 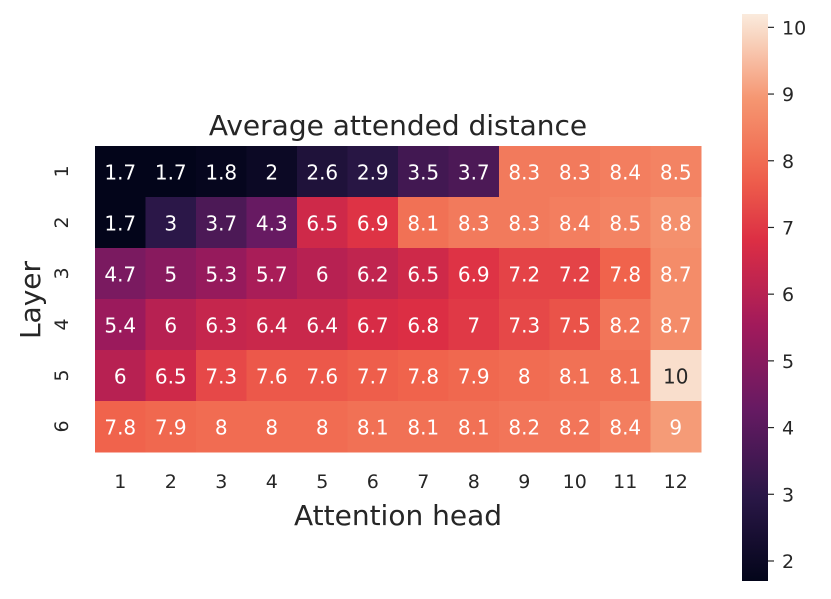 I want to click on cell-value-label: 2.6, so click(x=322, y=173).